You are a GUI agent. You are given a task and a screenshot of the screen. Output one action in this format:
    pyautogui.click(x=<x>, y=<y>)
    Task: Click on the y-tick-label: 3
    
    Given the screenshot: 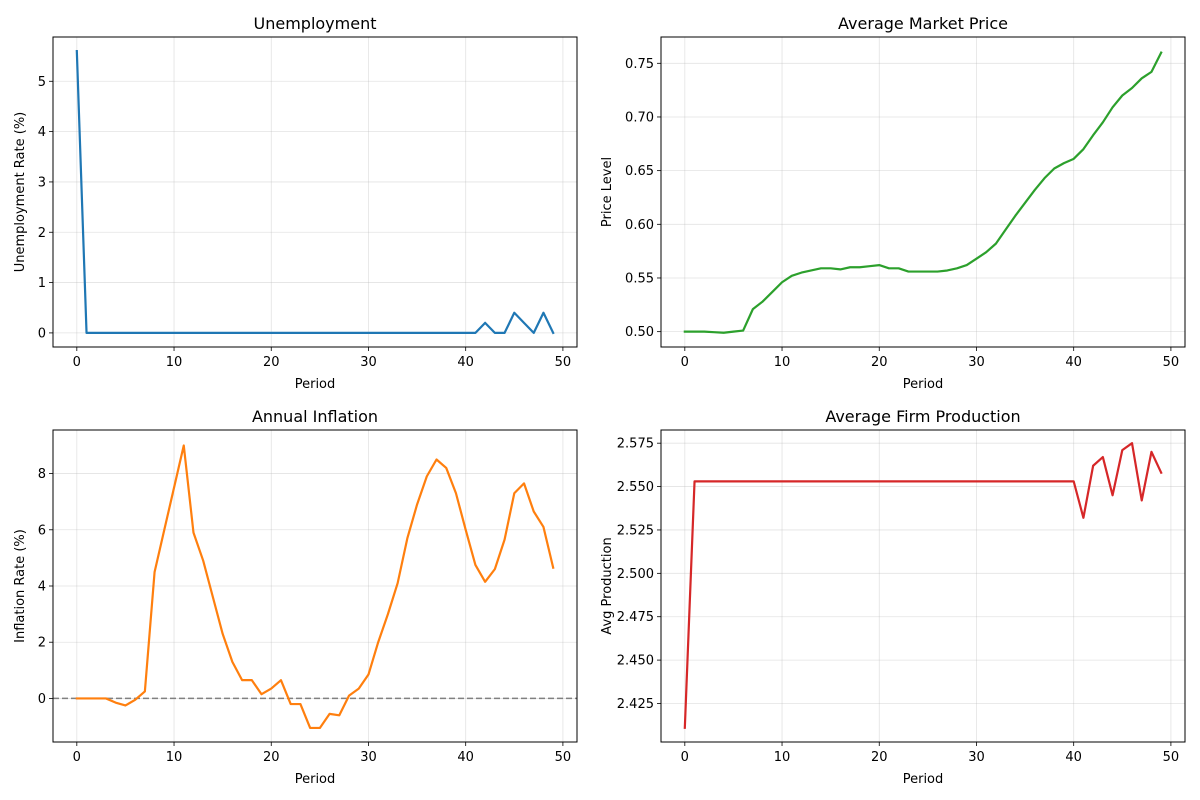 What is the action you would take?
    pyautogui.click(x=42, y=182)
    